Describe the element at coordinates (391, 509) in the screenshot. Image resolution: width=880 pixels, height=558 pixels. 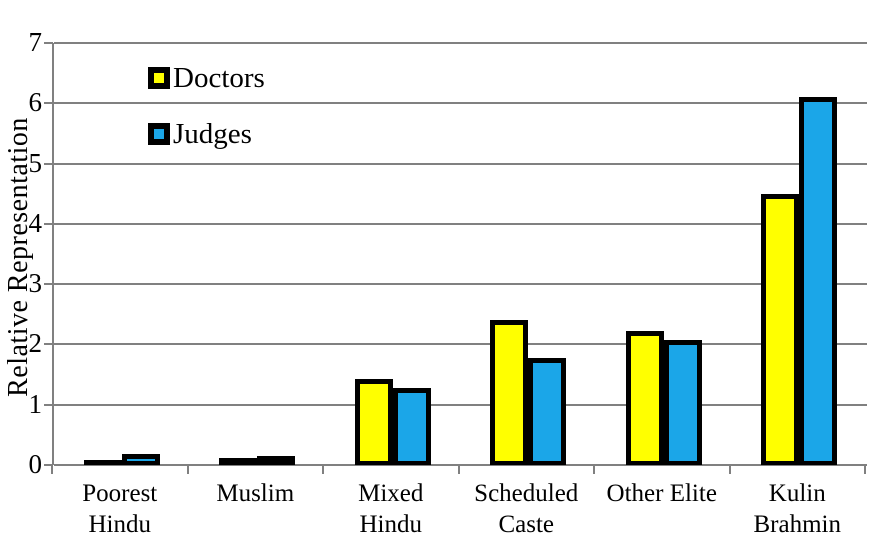
I see `x-category-label: Mixed Hindu` at that location.